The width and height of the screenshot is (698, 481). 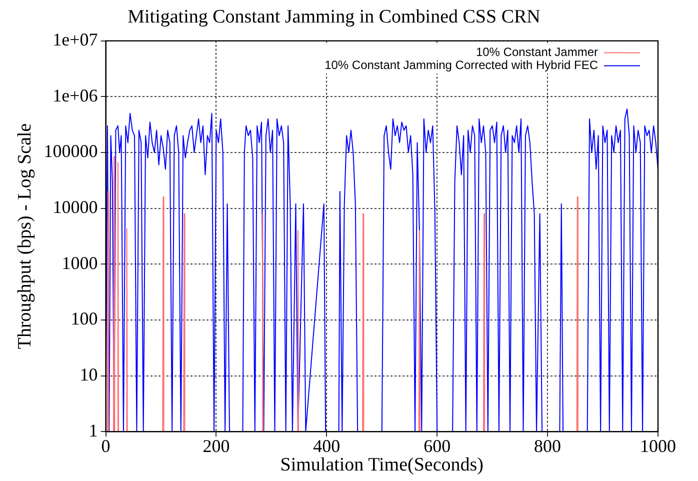 What do you see at coordinates (548, 446) in the screenshot?
I see `x-tick-label: 800` at bounding box center [548, 446].